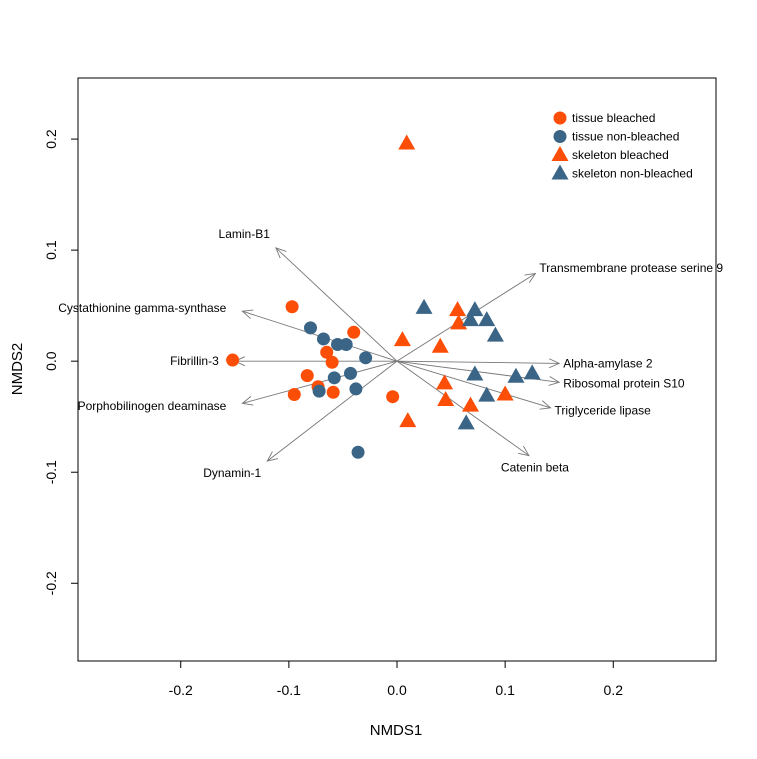 The width and height of the screenshot is (757, 759). Describe the element at coordinates (559, 311) in the screenshot. I see `vector-transmembrane-protease-serine-9: Transmembrane protease serine 9` at that location.